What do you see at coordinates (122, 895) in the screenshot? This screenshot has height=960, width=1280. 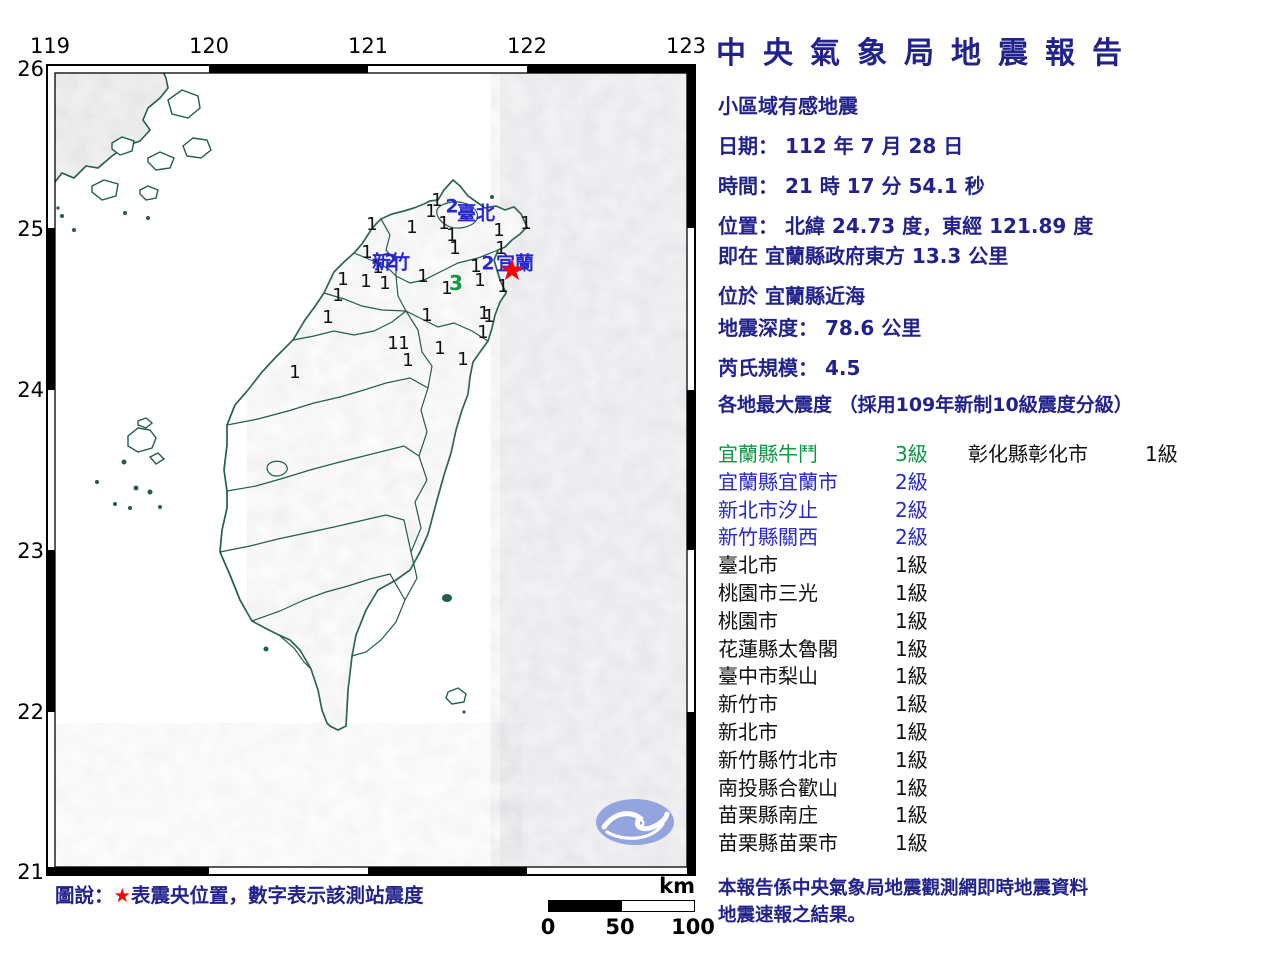 I see `legend-star-icon: ★` at bounding box center [122, 895].